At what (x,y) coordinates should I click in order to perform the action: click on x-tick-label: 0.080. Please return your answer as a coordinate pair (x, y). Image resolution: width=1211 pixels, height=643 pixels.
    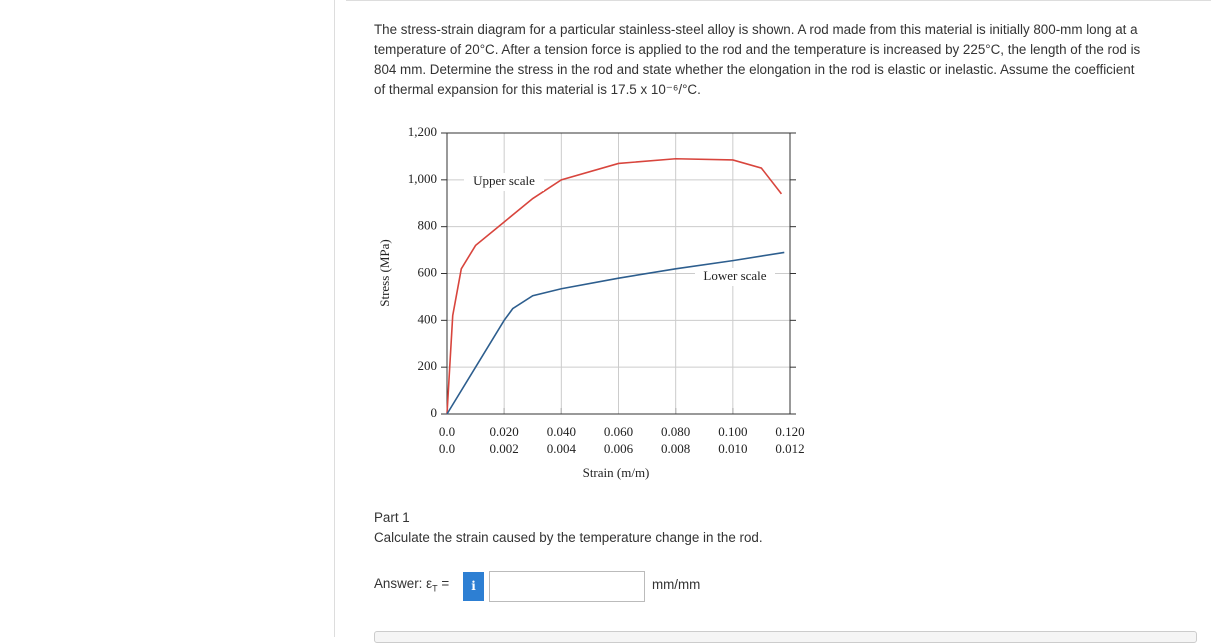
    Looking at the image, I should click on (675, 431).